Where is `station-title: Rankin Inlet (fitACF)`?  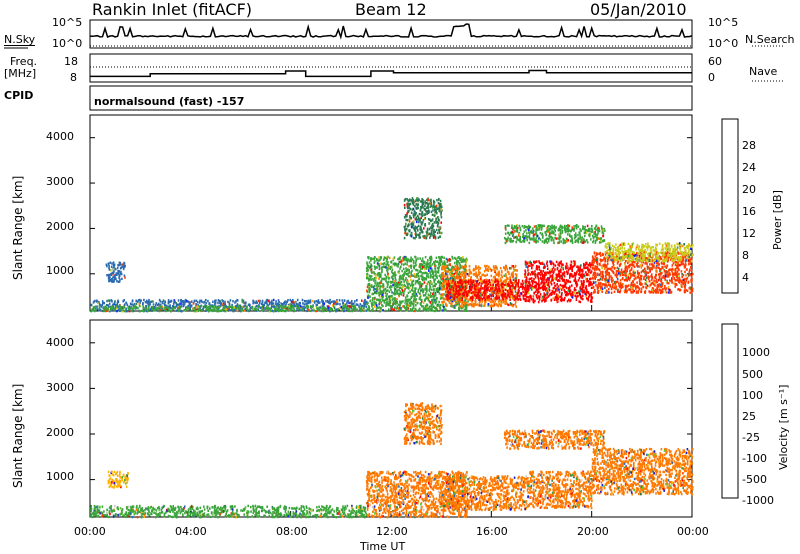 station-title: Rankin Inlet (fitACF) is located at coordinates (172, 9).